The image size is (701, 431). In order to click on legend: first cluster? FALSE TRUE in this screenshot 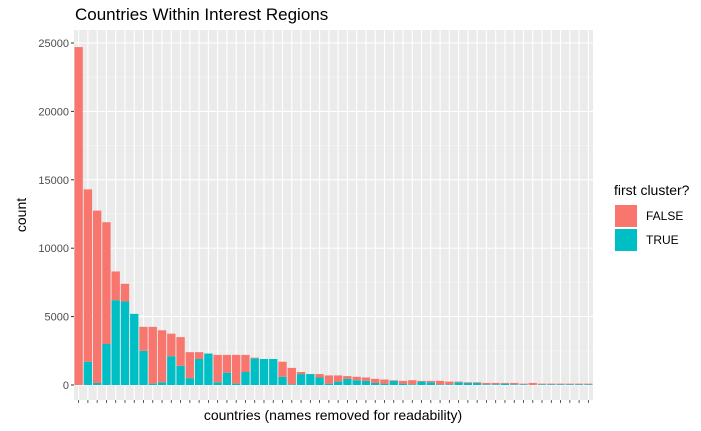, I will do `click(652, 216)`.